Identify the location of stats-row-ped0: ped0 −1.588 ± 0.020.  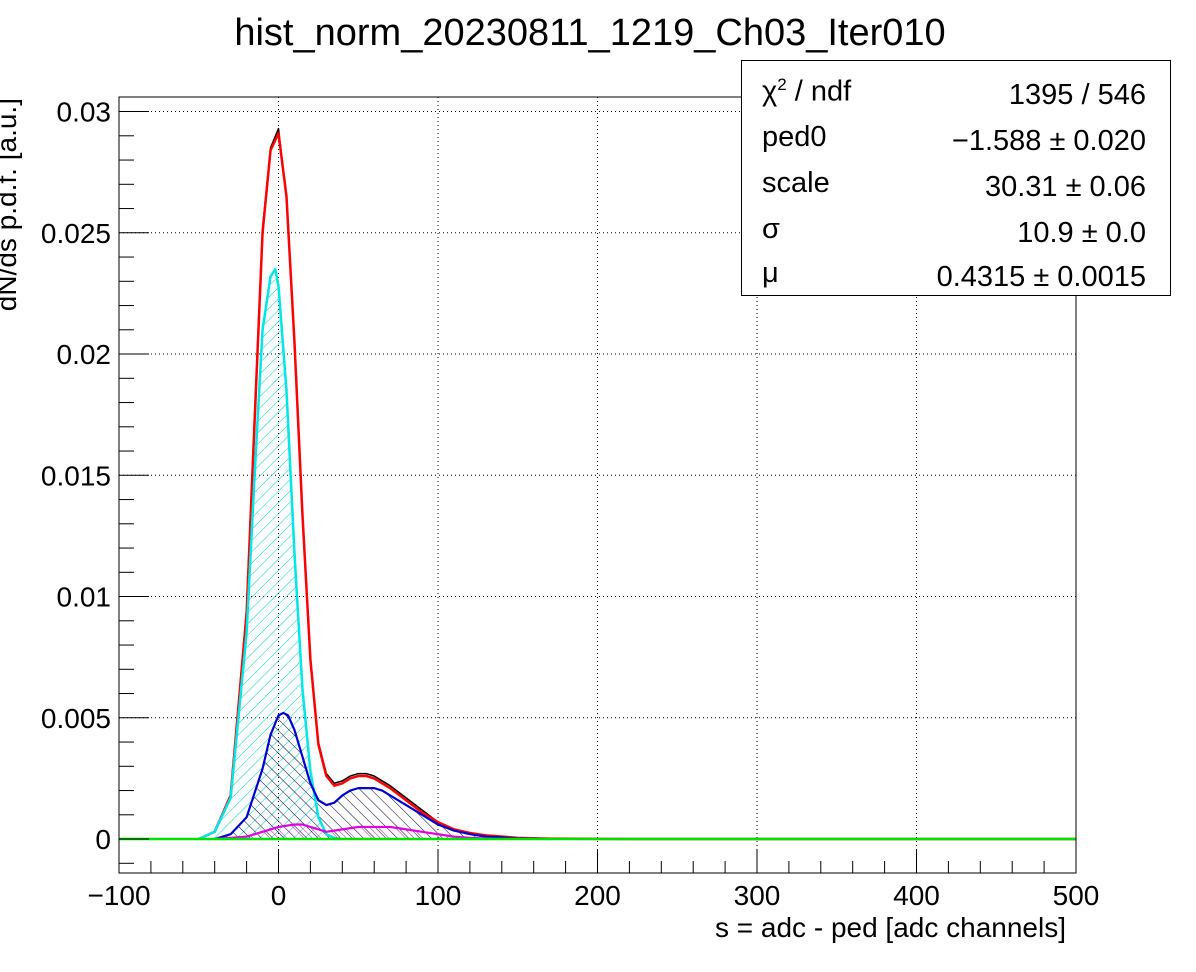
(956, 138).